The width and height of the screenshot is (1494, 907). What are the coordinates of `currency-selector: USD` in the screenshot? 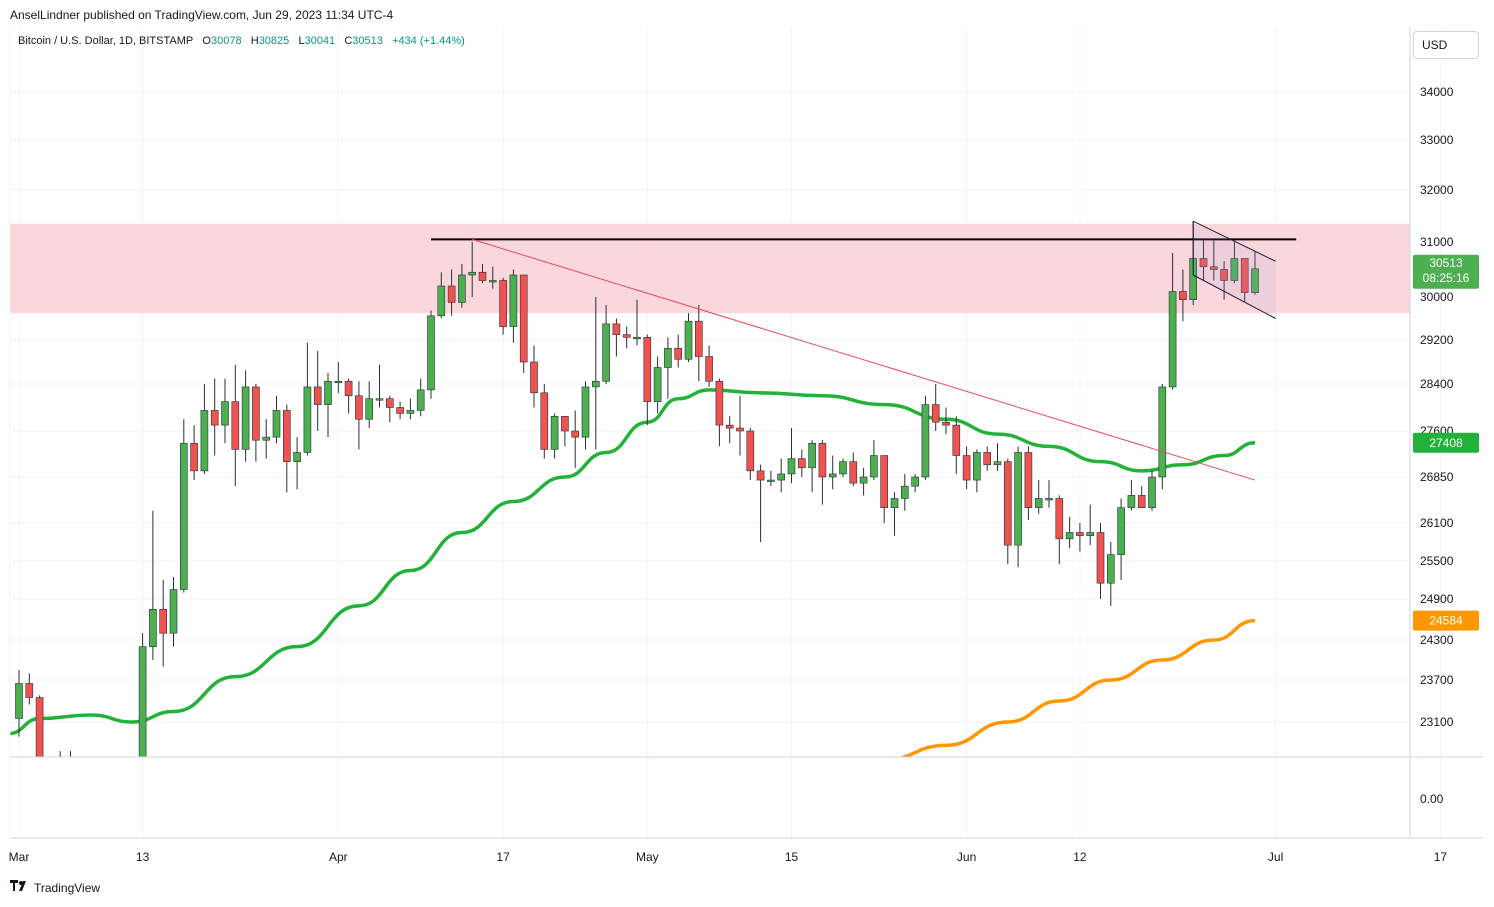 It's located at (1446, 45).